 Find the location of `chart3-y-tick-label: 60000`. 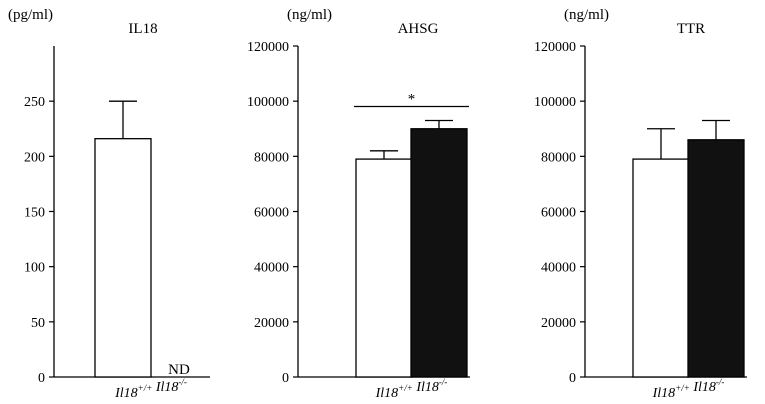

chart3-y-tick-label: 60000 is located at coordinates (558, 213).